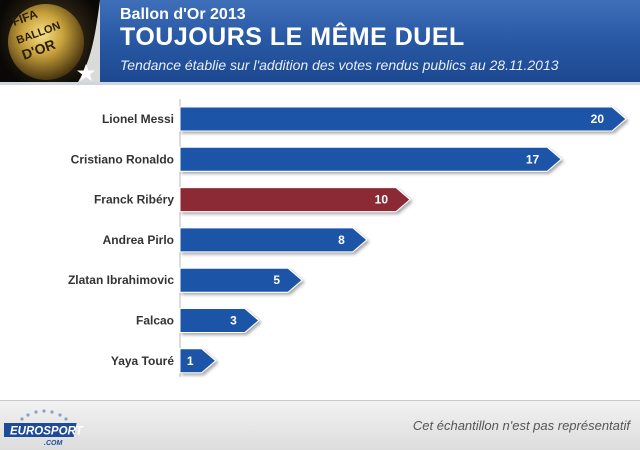  Describe the element at coordinates (121, 280) in the screenshot. I see `category-label: Zlatan Ibrahimovic` at that location.